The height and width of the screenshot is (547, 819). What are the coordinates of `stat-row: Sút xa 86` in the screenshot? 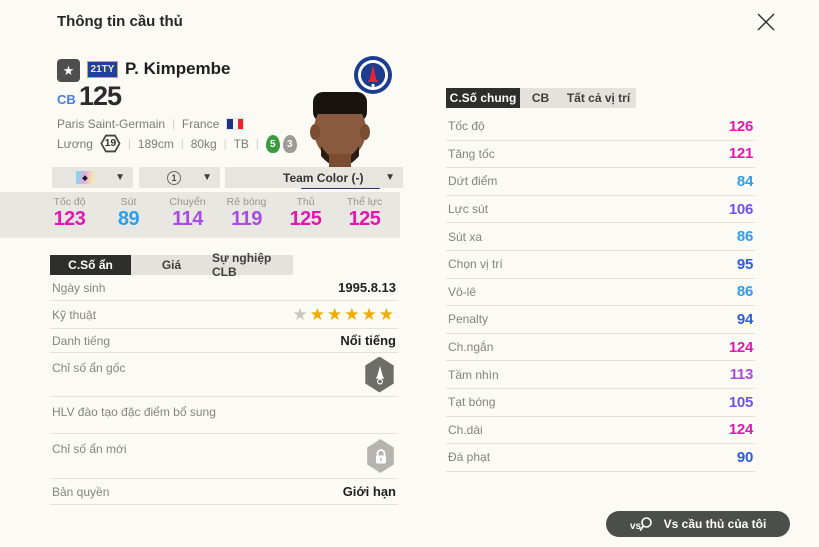 It's located at (600, 237).